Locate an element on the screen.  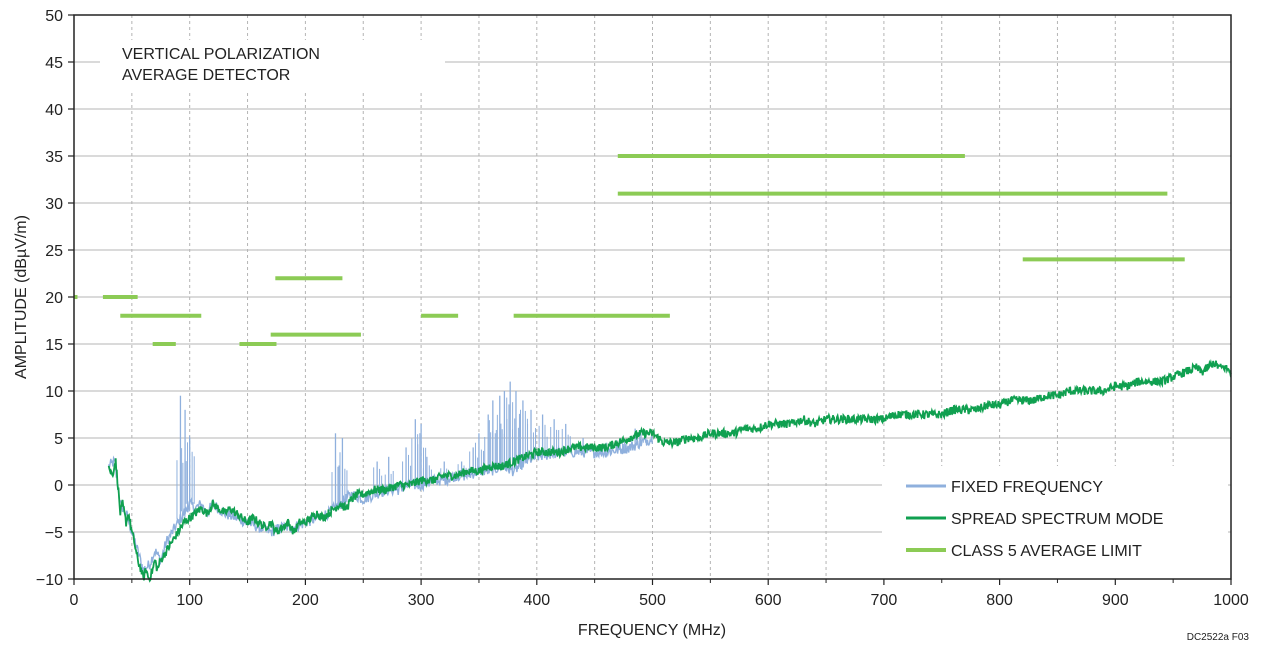
y-tick-label: 50 is located at coordinates (54, 16).